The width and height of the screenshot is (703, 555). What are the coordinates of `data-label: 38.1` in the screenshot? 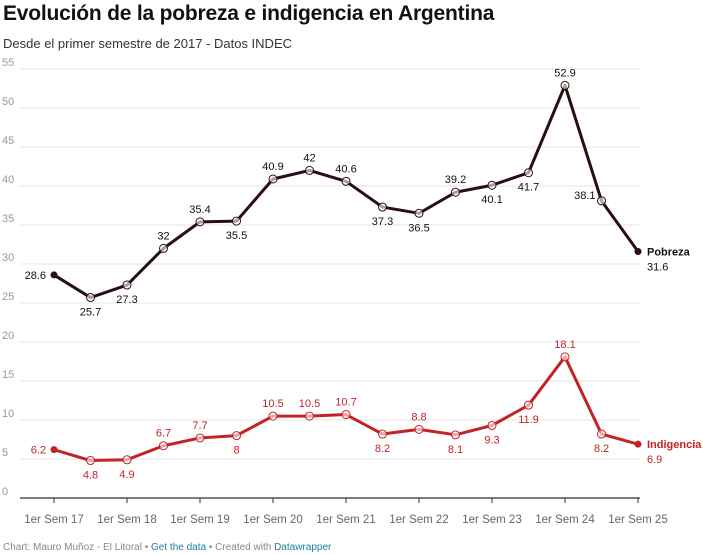 It's located at (584, 196).